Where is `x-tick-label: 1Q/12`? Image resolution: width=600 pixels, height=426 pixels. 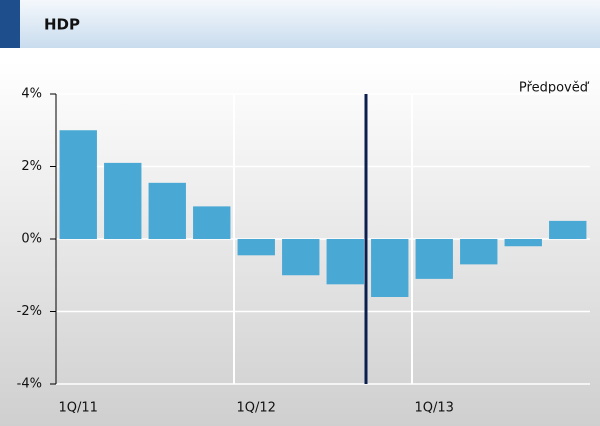 x-tick-label: 1Q/12 is located at coordinates (256, 408).